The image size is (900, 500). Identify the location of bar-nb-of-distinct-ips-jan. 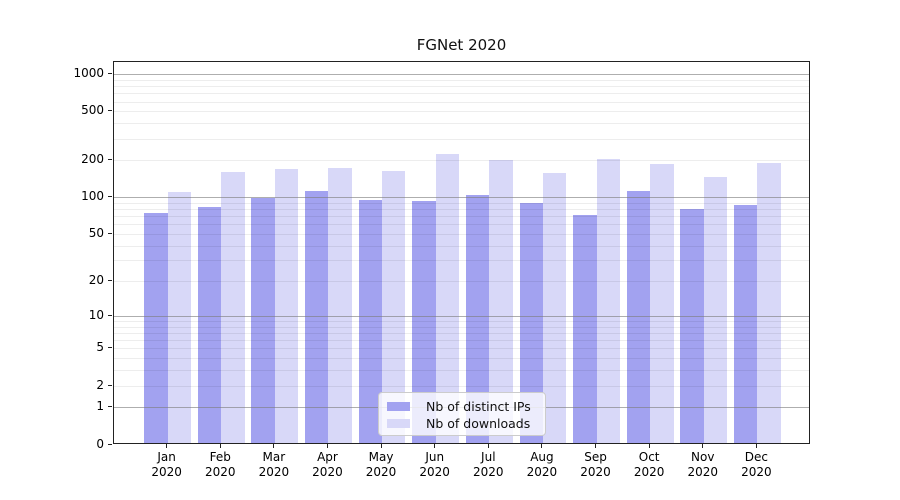
(156, 328).